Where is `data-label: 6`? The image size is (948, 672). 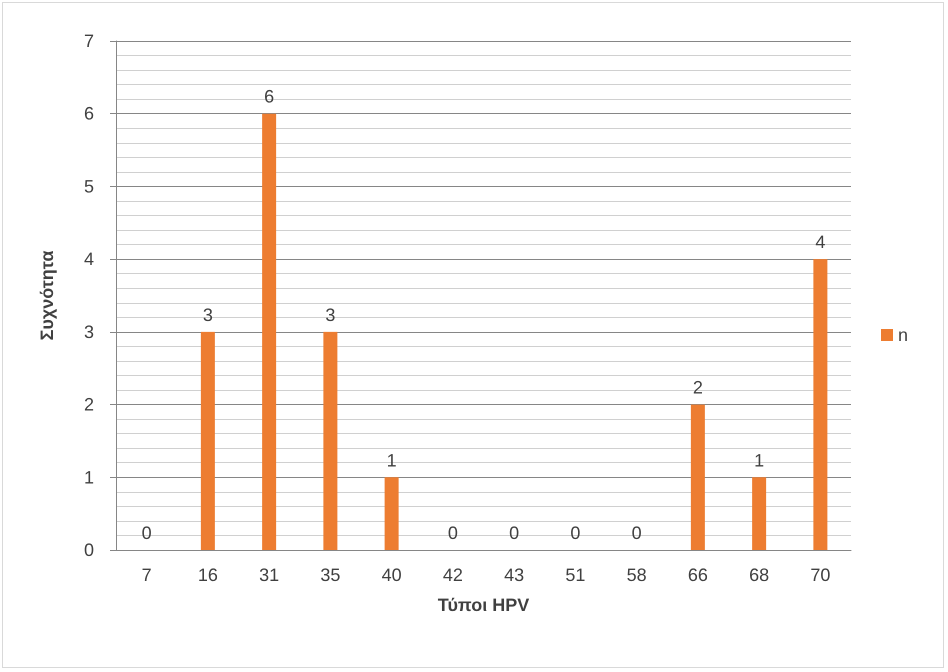 data-label: 6 is located at coordinates (269, 96).